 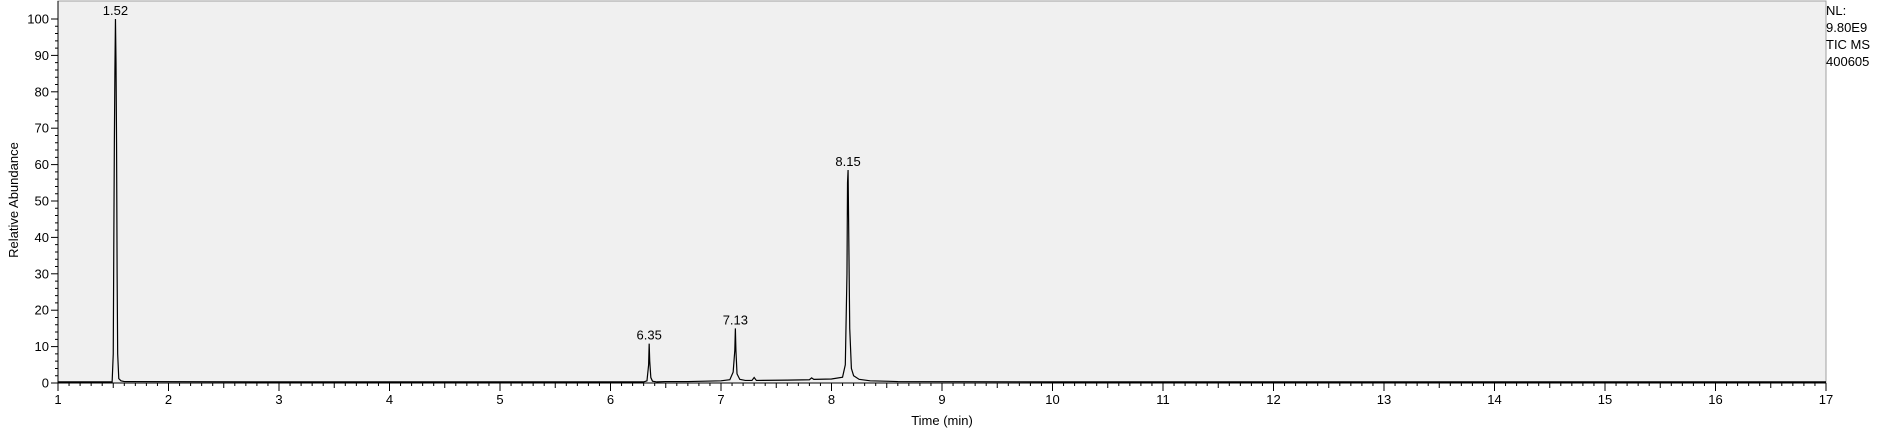 I want to click on y-tick-label: 90, so click(x=42, y=55).